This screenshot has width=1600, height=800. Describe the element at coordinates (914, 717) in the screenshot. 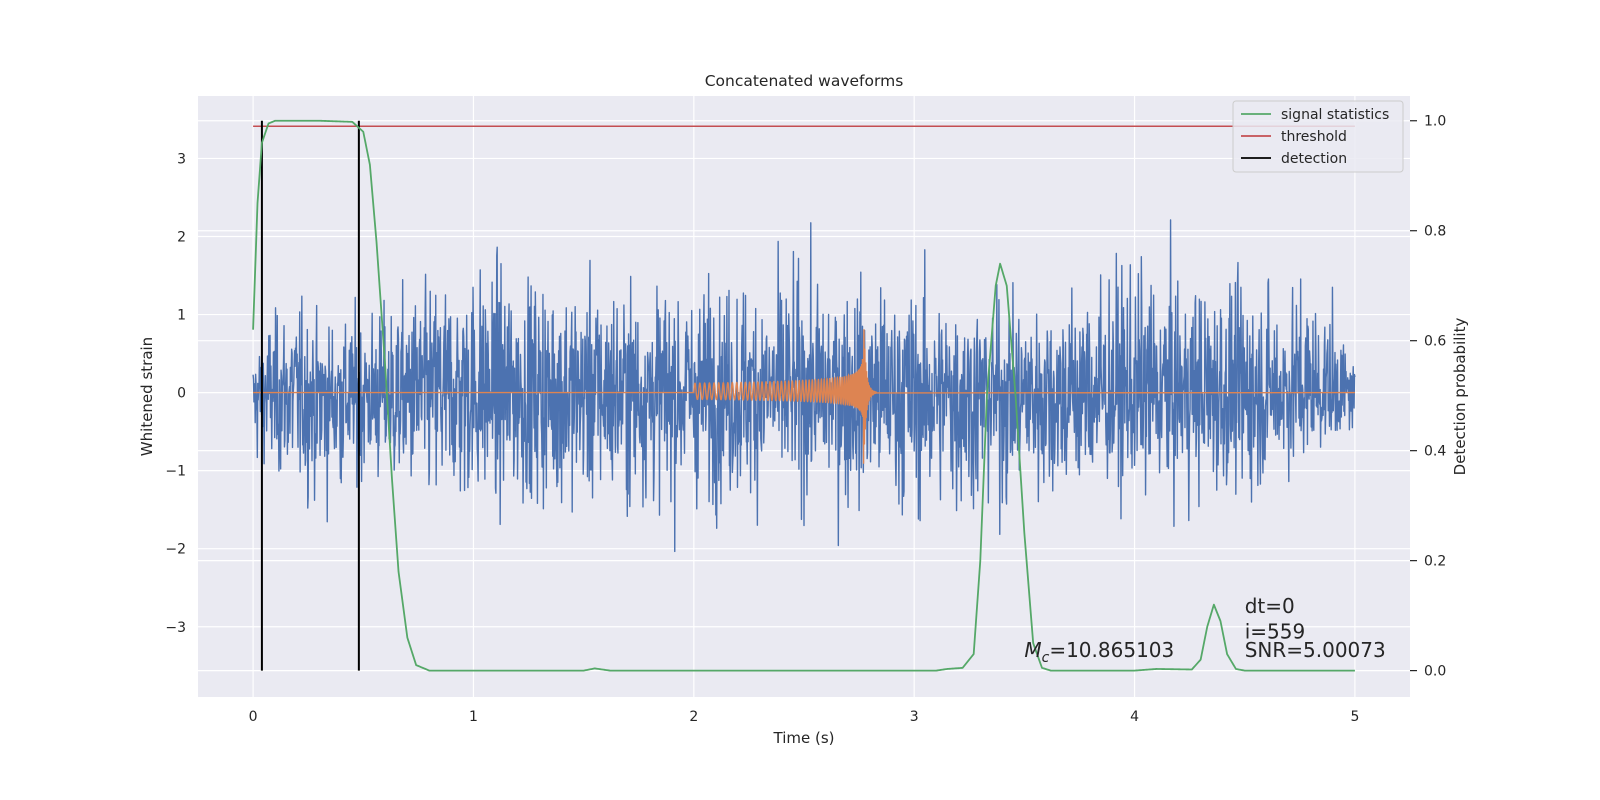

I see `x-tick-label: 3` at that location.